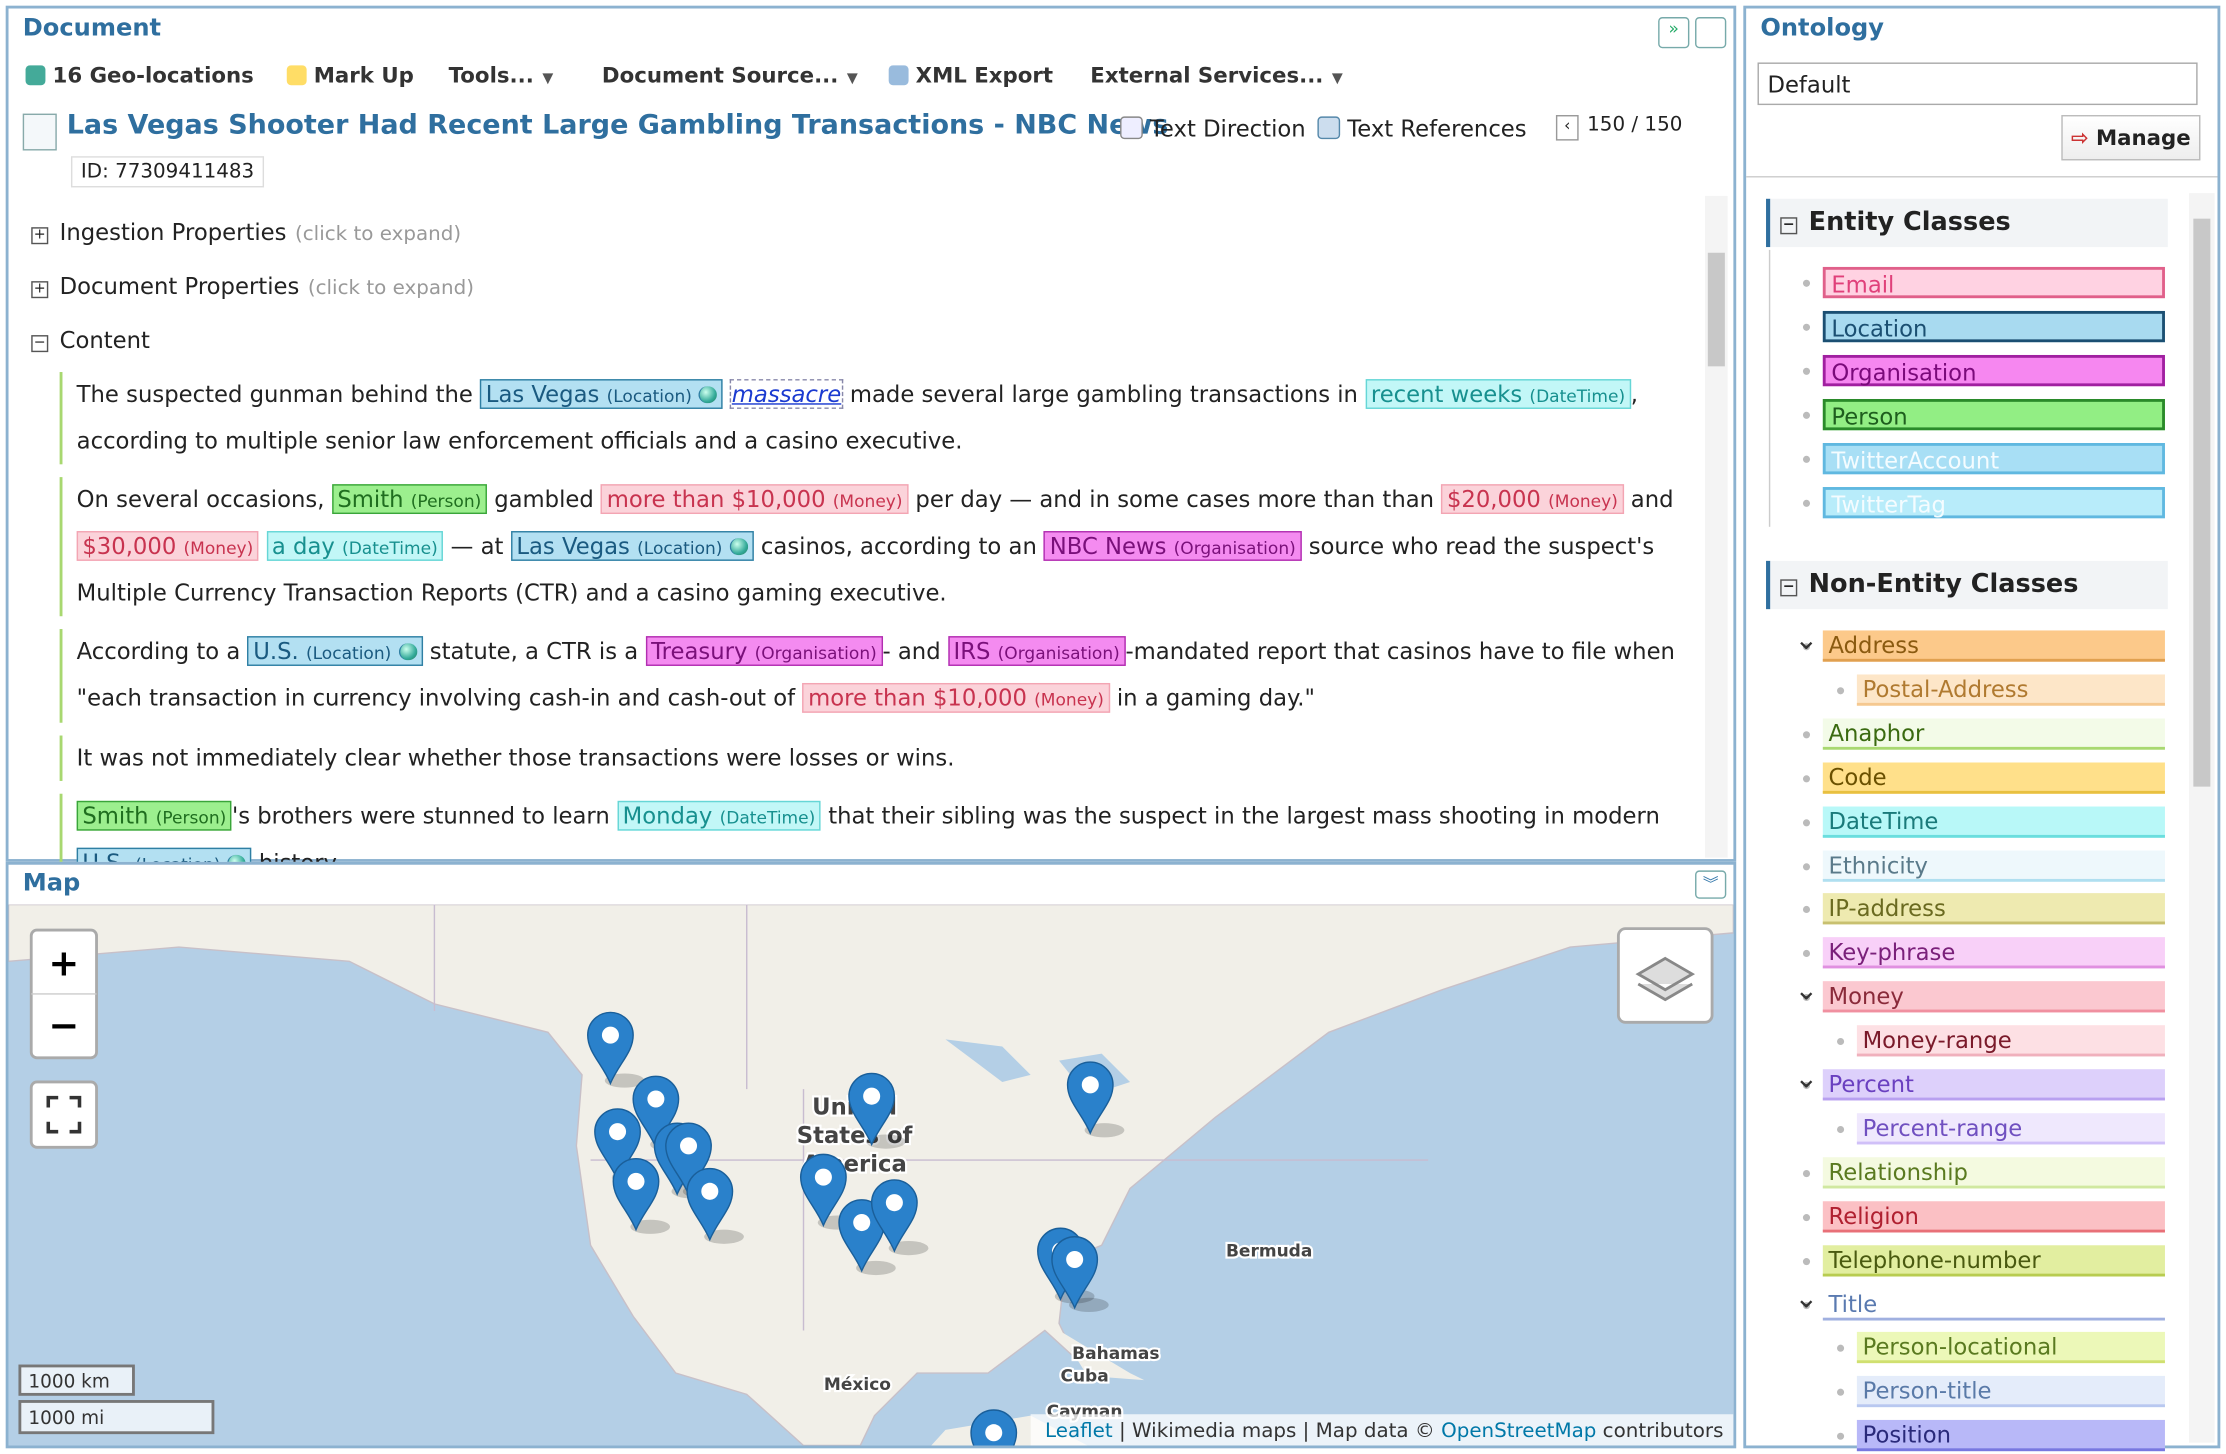  What do you see at coordinates (1929, 584) in the screenshot?
I see `class-group-header: − Non-Entity Classes` at bounding box center [1929, 584].